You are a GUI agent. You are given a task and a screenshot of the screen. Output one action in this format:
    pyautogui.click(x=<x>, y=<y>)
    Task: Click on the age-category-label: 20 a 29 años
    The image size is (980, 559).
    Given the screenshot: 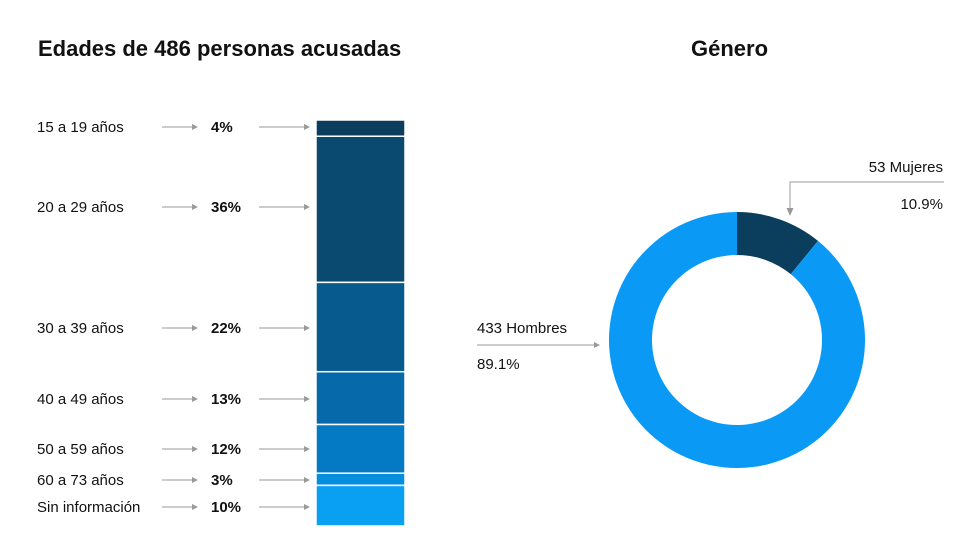 What is the action you would take?
    pyautogui.click(x=80, y=207)
    